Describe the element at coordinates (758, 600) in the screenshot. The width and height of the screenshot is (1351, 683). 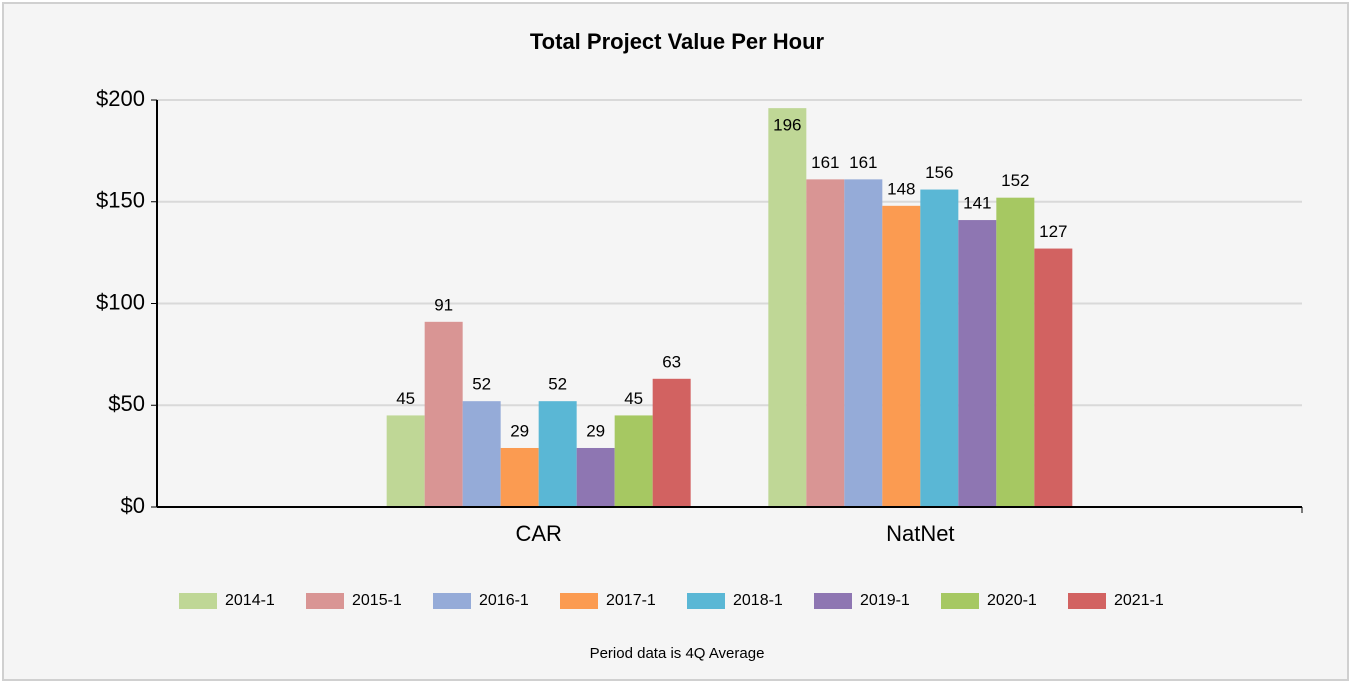
I see `legend-label: 2018-1` at that location.